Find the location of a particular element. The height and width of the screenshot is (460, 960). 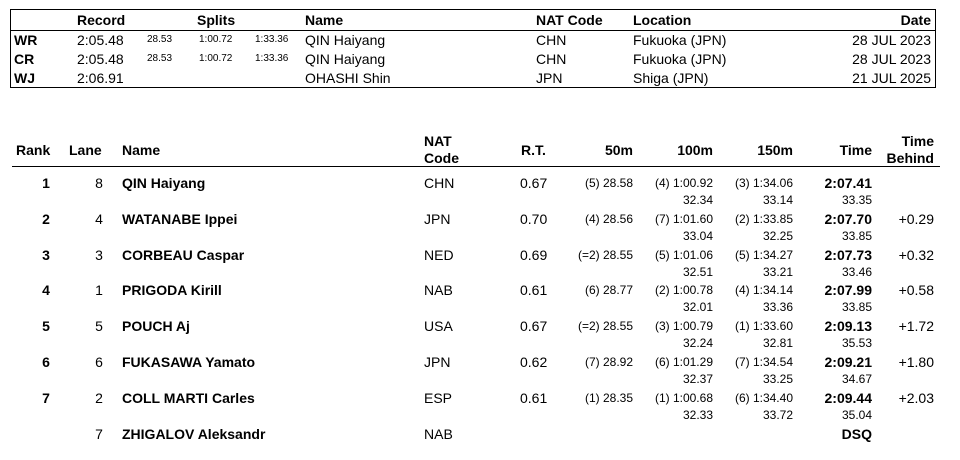

final-time: DSQ is located at coordinates (856, 433).